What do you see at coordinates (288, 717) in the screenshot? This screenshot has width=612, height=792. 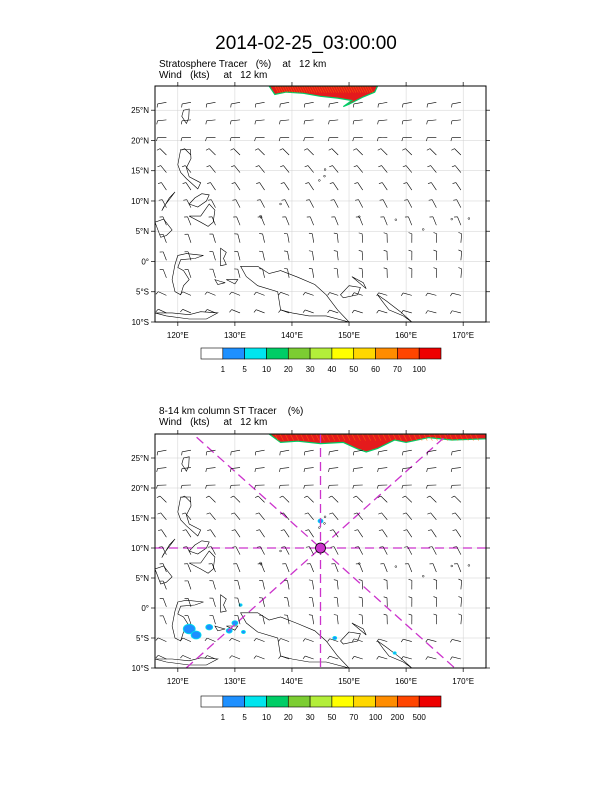 I see `colorbar-label: 20` at bounding box center [288, 717].